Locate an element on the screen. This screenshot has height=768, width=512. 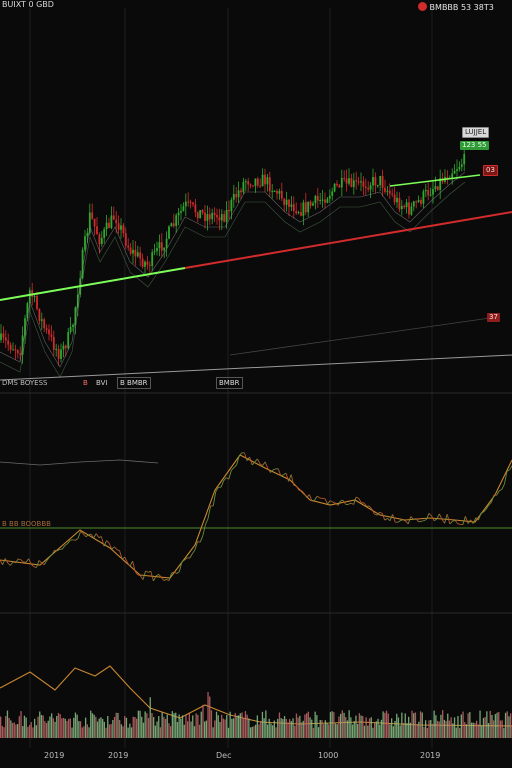
price-tag-mid-red: 37 is located at coordinates (493, 317).